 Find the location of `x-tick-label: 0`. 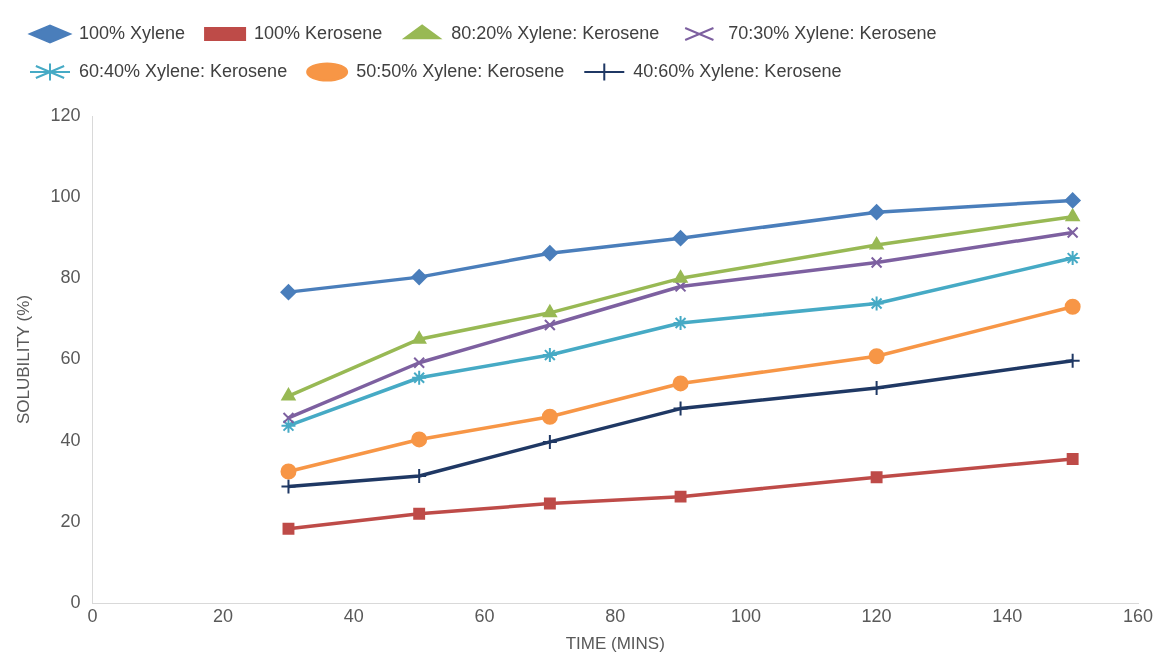

x-tick-label: 0 is located at coordinates (92, 615).